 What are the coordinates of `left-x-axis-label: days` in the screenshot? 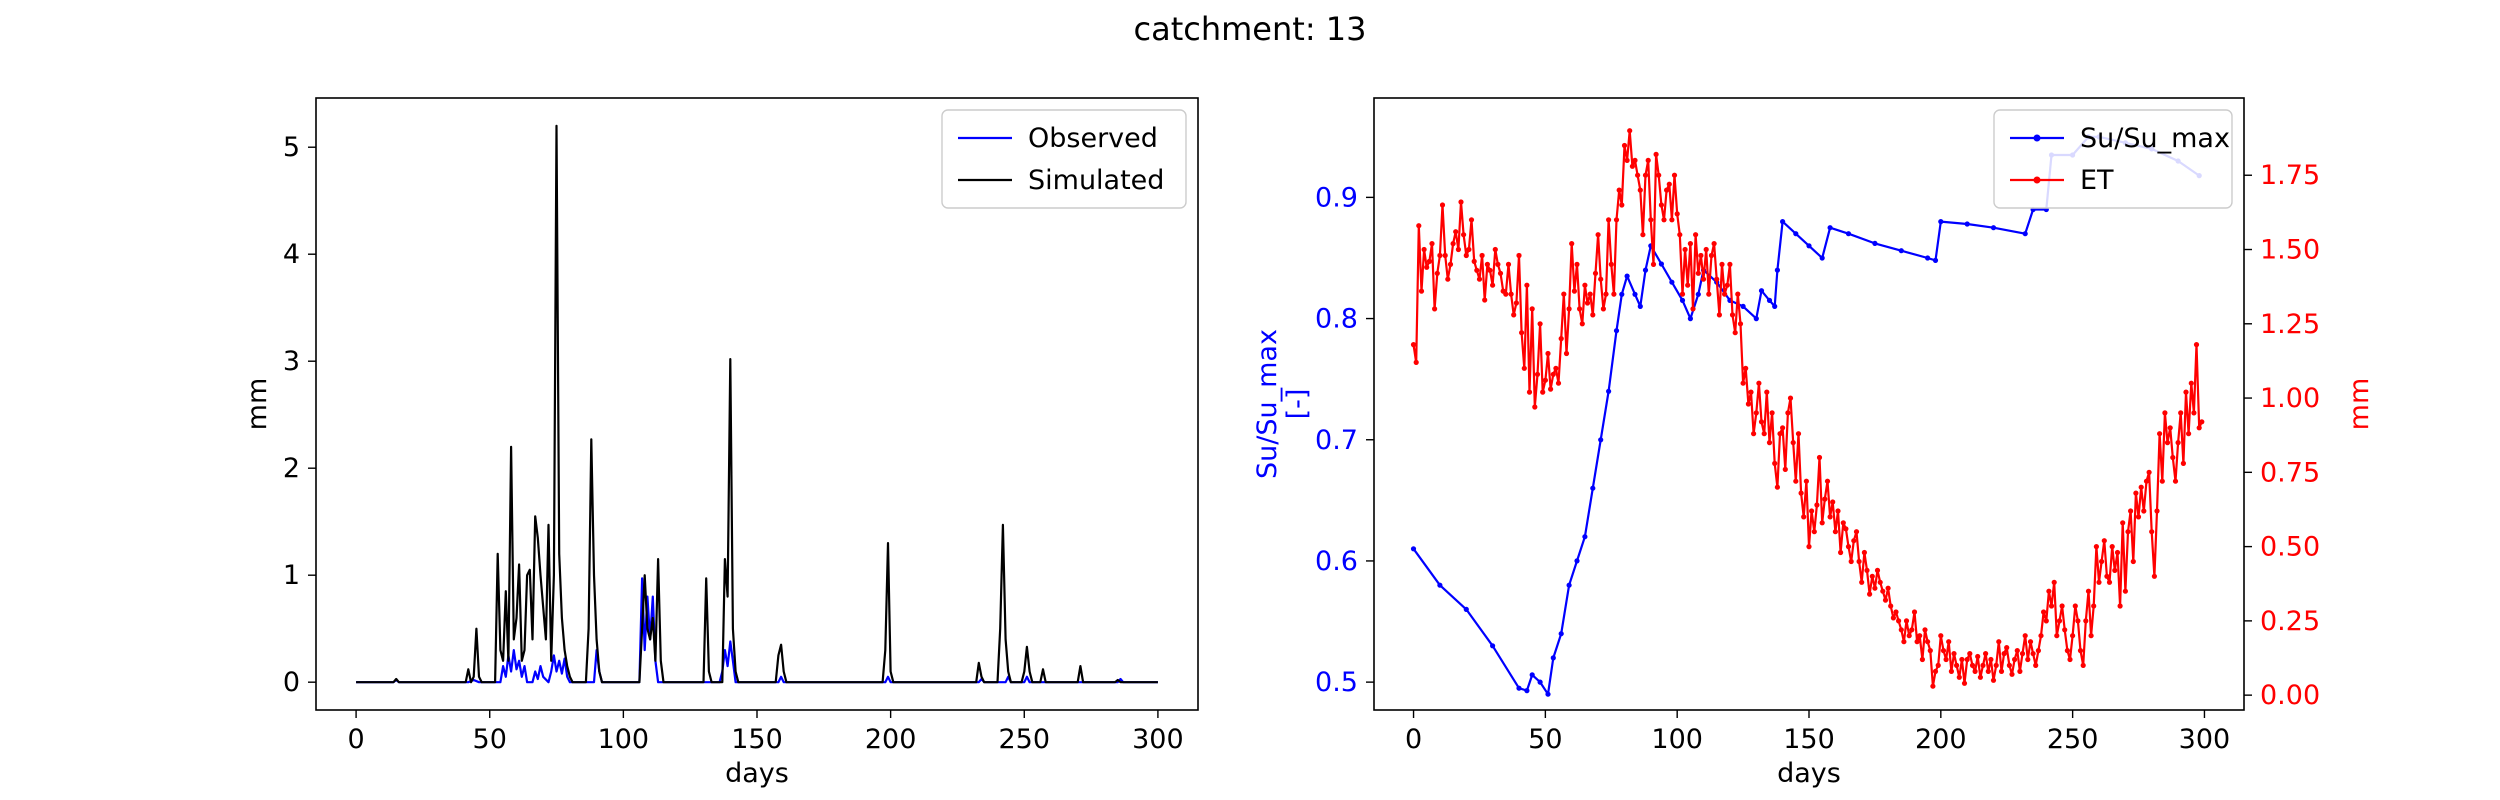 It's located at (757, 773).